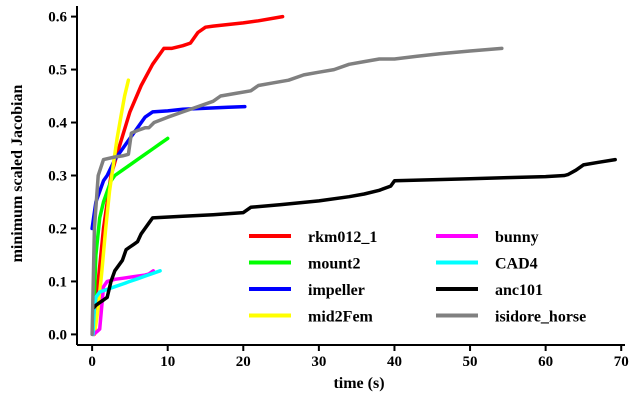 This screenshot has width=633, height=400. Describe the element at coordinates (318, 362) in the screenshot. I see `x-tick-label: 30` at that location.